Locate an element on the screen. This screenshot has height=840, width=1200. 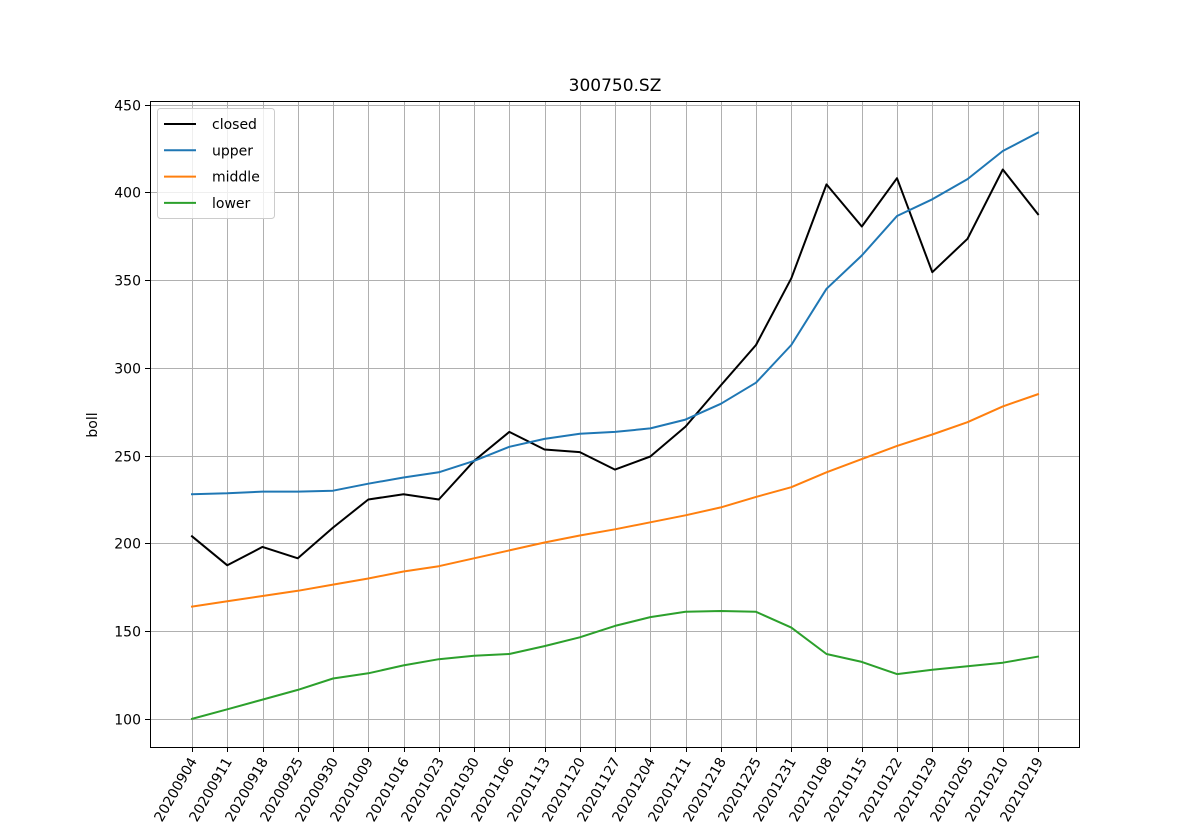
legend-label-closed: closed is located at coordinates (234, 125).